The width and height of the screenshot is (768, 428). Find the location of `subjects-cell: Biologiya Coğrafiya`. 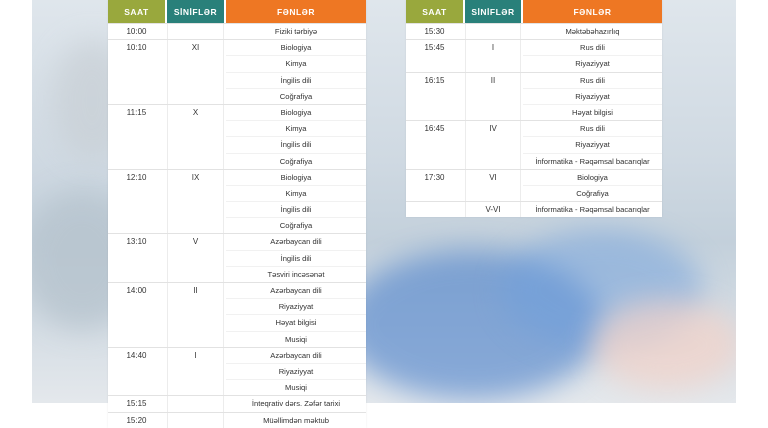

subjects-cell: Biologiya Coğrafiya is located at coordinates (592, 185).